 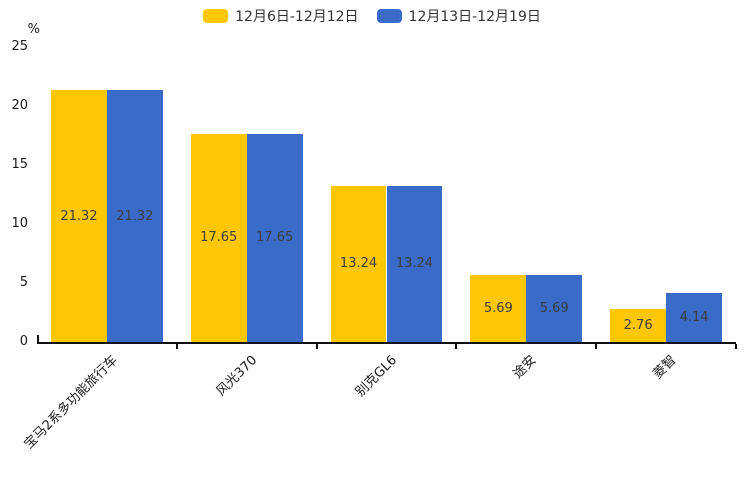 I want to click on legend-item-week2: 12月13日-12月19日, so click(x=458, y=16).